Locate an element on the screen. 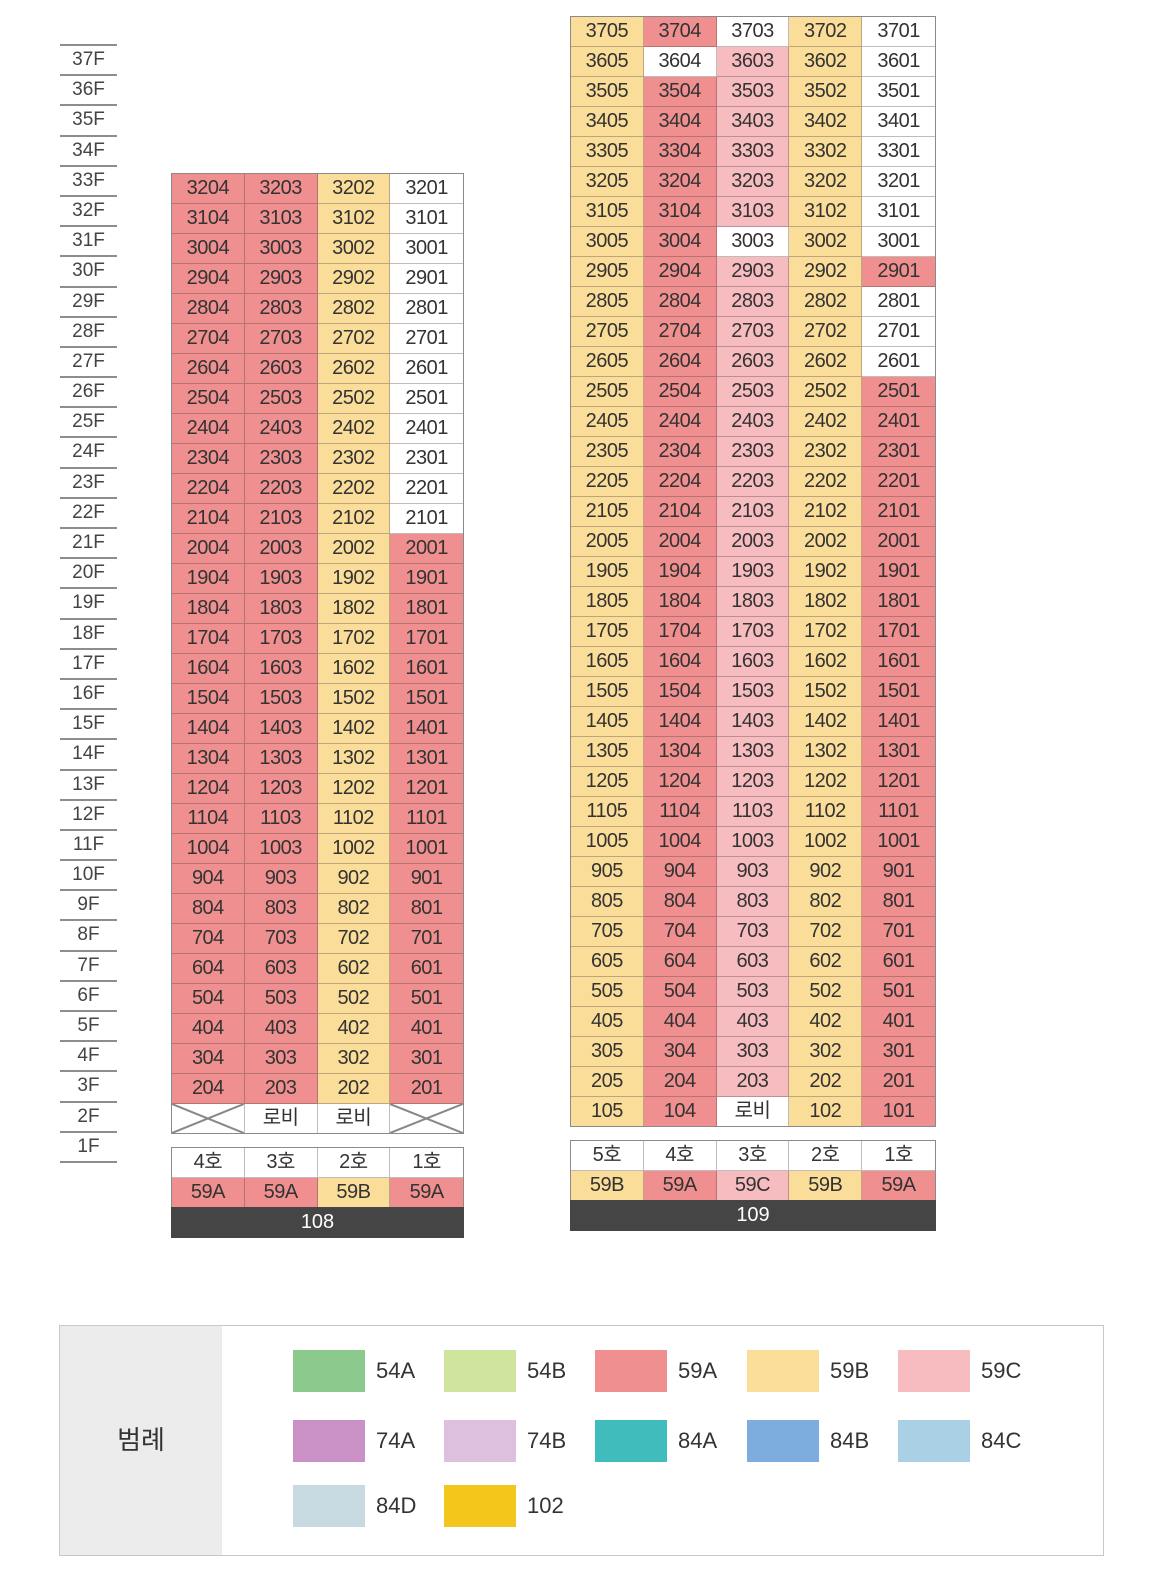 This screenshot has width=1170, height=1580. unit-cell: 2903 is located at coordinates (281, 279).